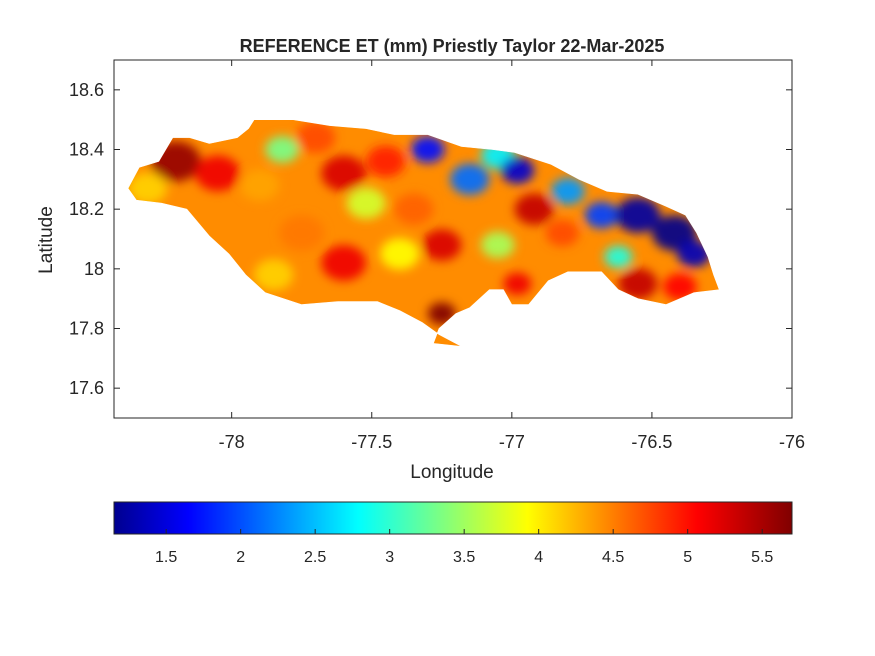 This screenshot has width=875, height=656. Describe the element at coordinates (94, 269) in the screenshot. I see `y-tick-label: 18` at that location.